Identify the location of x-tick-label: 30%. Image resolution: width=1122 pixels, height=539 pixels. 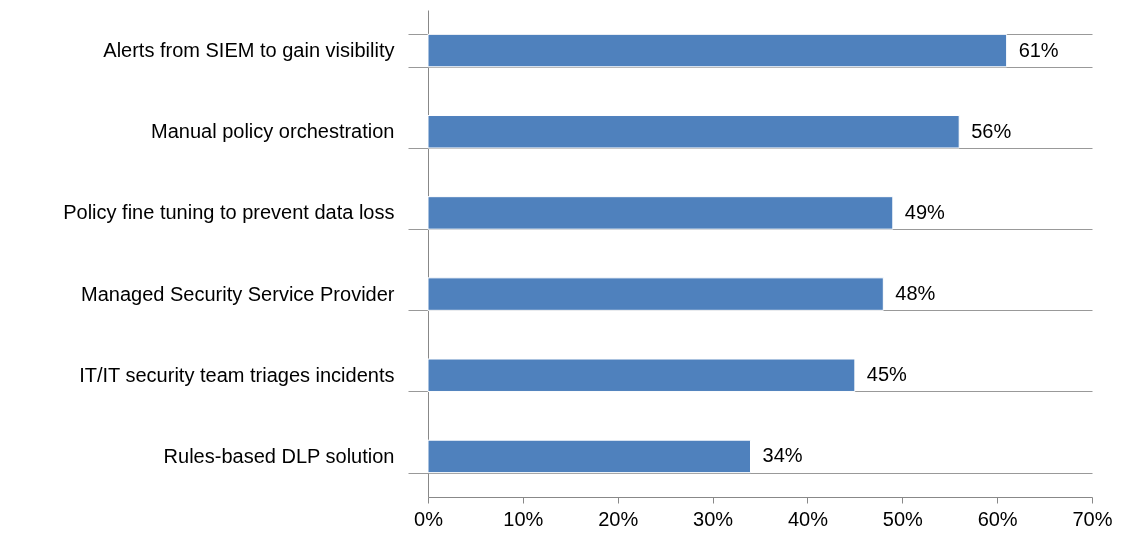
(713, 518).